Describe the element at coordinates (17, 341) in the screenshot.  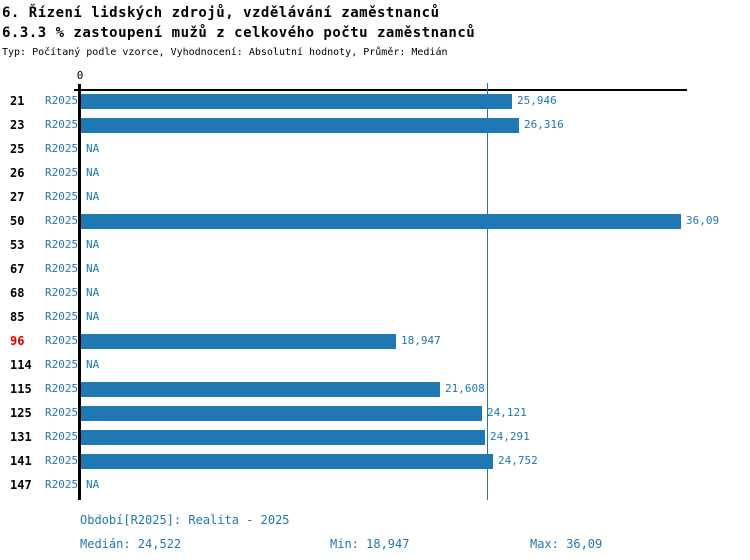
I see `row-id-label: 96` at that location.